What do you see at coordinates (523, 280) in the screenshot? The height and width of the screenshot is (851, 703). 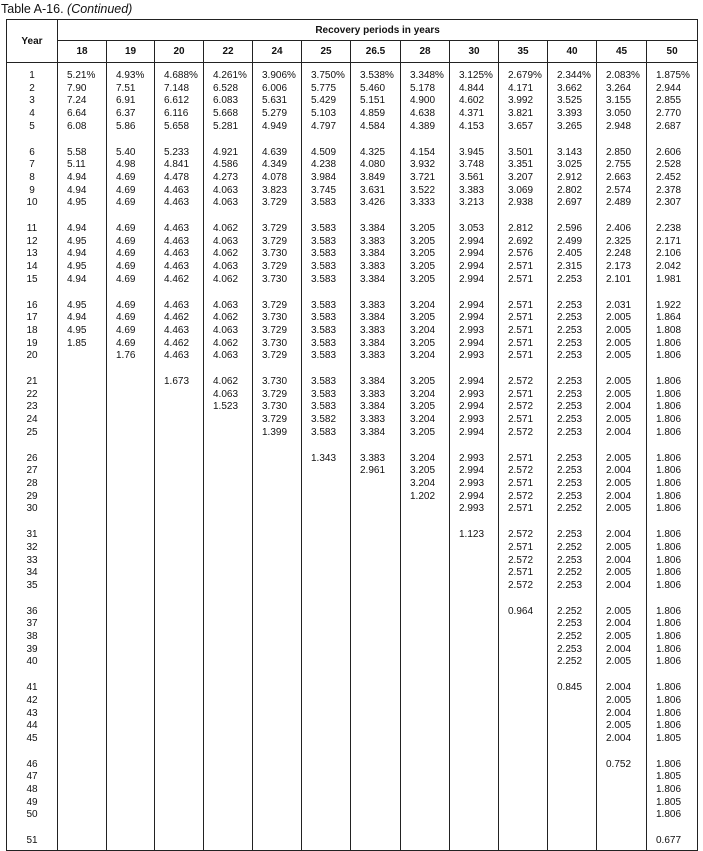 I see `rate-cell: 2.571` at bounding box center [523, 280].